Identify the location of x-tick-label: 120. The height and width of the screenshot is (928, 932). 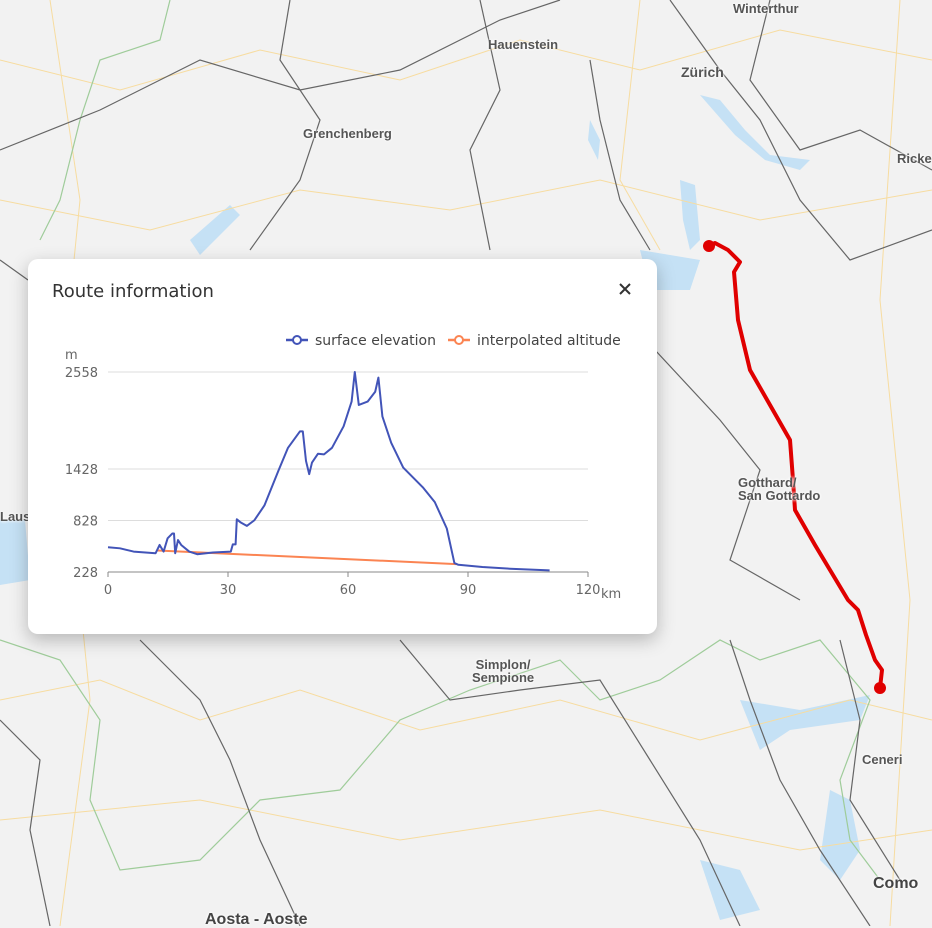
(588, 590).